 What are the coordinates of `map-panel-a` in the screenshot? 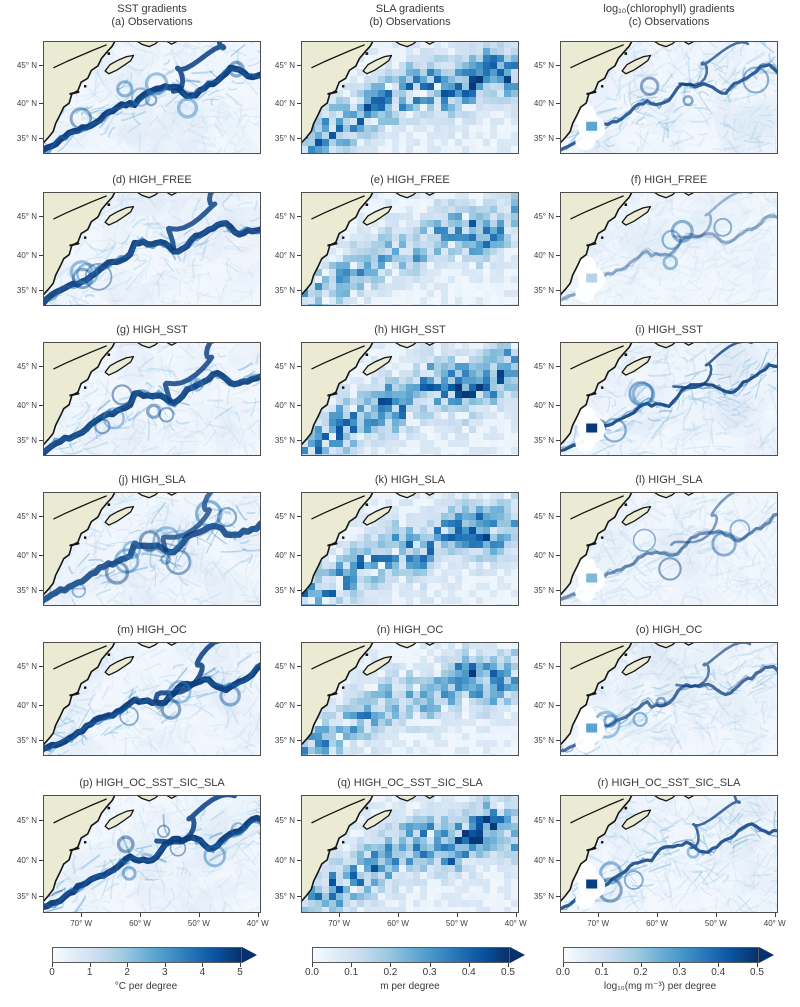 It's located at (152, 97).